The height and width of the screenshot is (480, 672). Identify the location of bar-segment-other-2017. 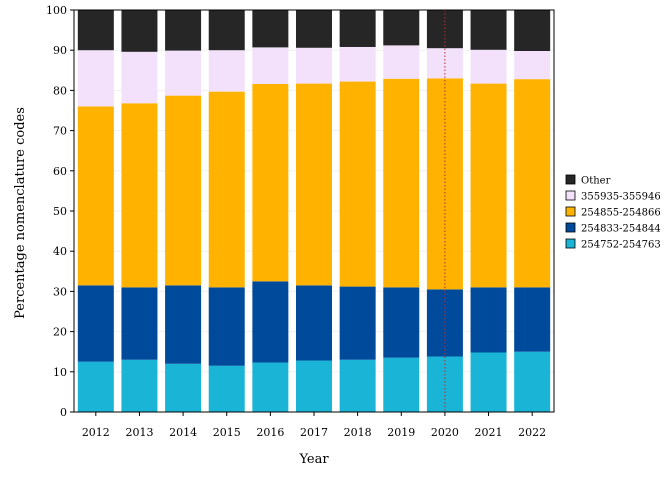
(314, 29).